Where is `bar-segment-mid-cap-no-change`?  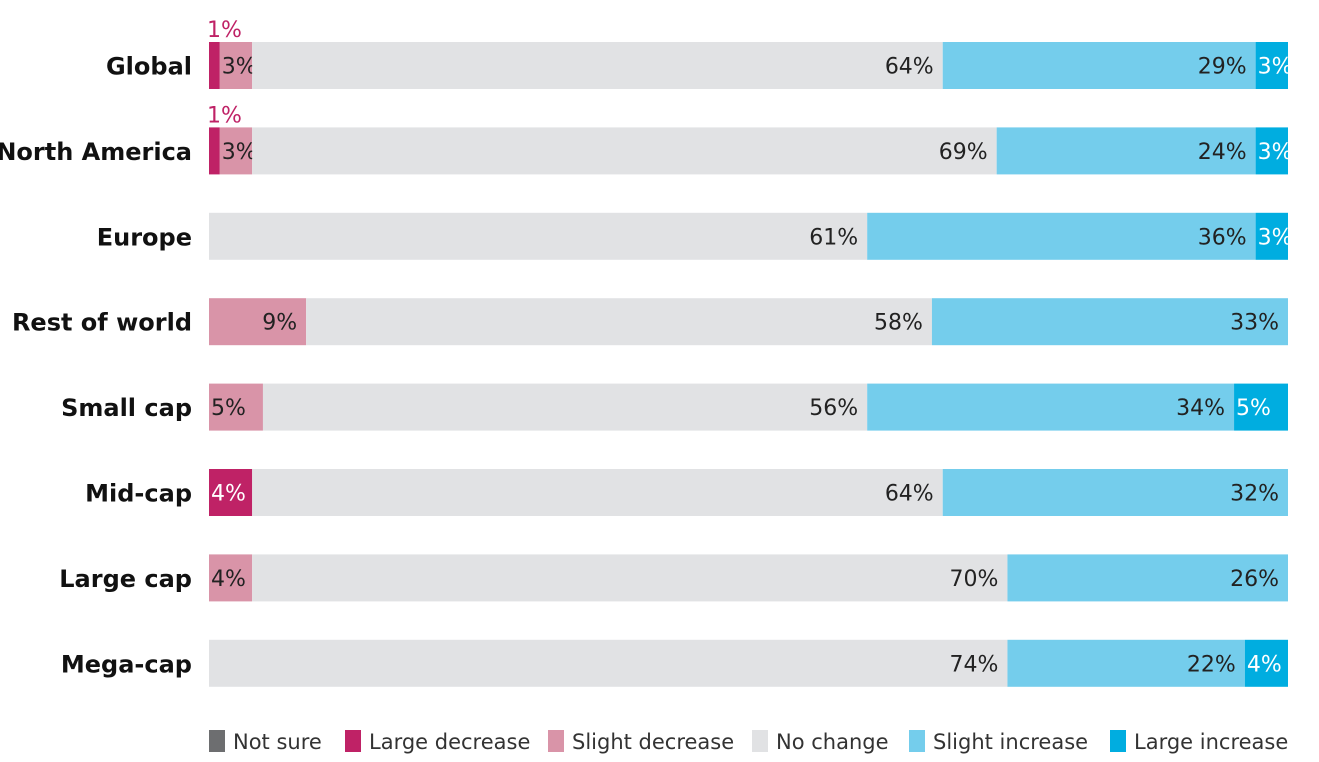
bar-segment-mid-cap-no-change is located at coordinates (597, 492).